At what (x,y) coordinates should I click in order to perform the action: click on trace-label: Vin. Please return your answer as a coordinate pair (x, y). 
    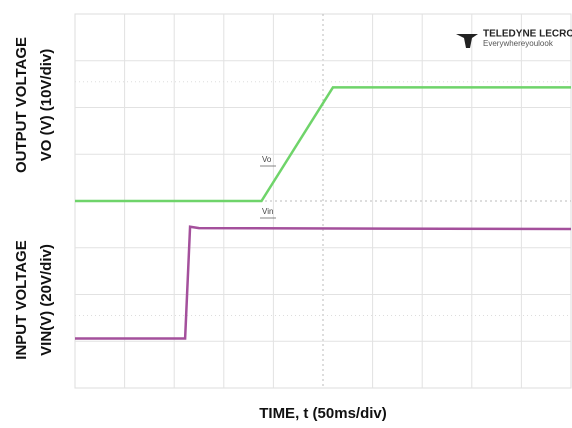
    Looking at the image, I should click on (267, 211).